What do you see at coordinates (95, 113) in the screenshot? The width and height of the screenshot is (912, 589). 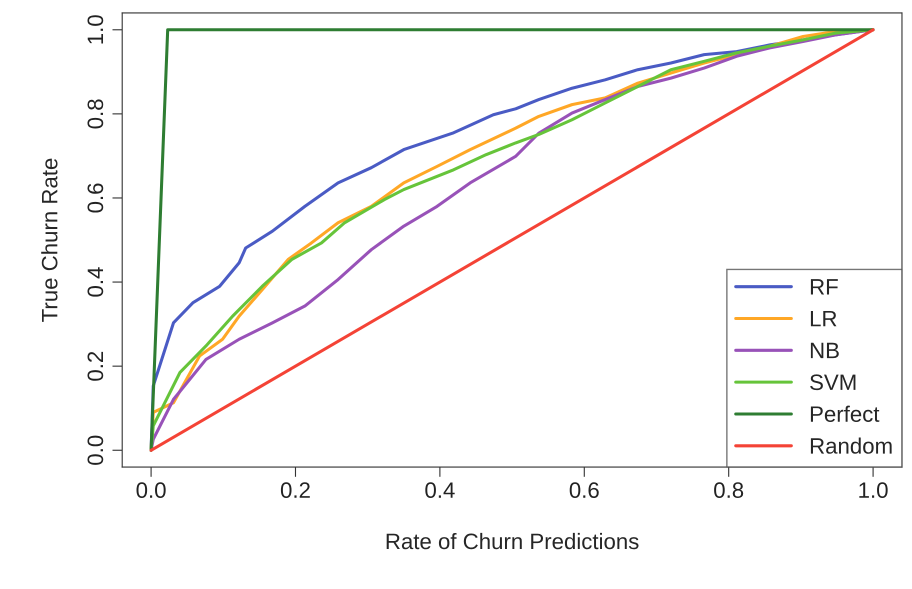 I see `y-tick-label: 0.8` at bounding box center [95, 113].